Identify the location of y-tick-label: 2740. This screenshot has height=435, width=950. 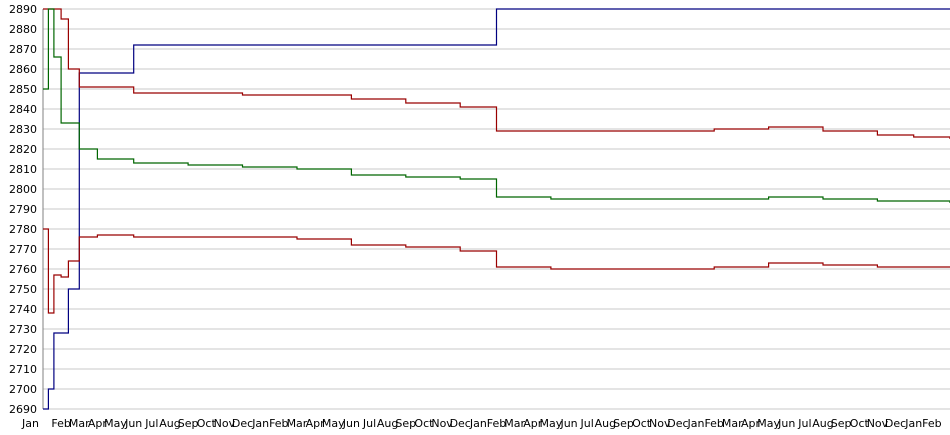
(23, 309).